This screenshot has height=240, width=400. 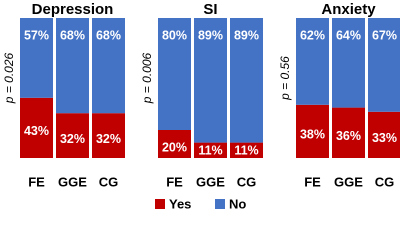 What do you see at coordinates (9, 78) in the screenshot?
I see `p-value: p = 0.026` at bounding box center [9, 78].